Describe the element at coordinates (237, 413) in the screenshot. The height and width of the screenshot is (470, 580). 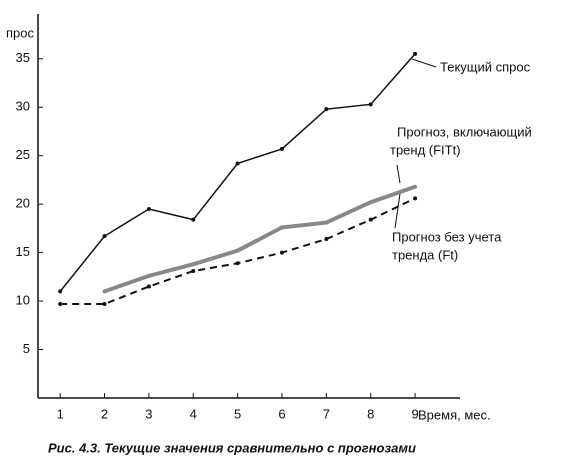
I see `x-tick-label: 5` at that location.